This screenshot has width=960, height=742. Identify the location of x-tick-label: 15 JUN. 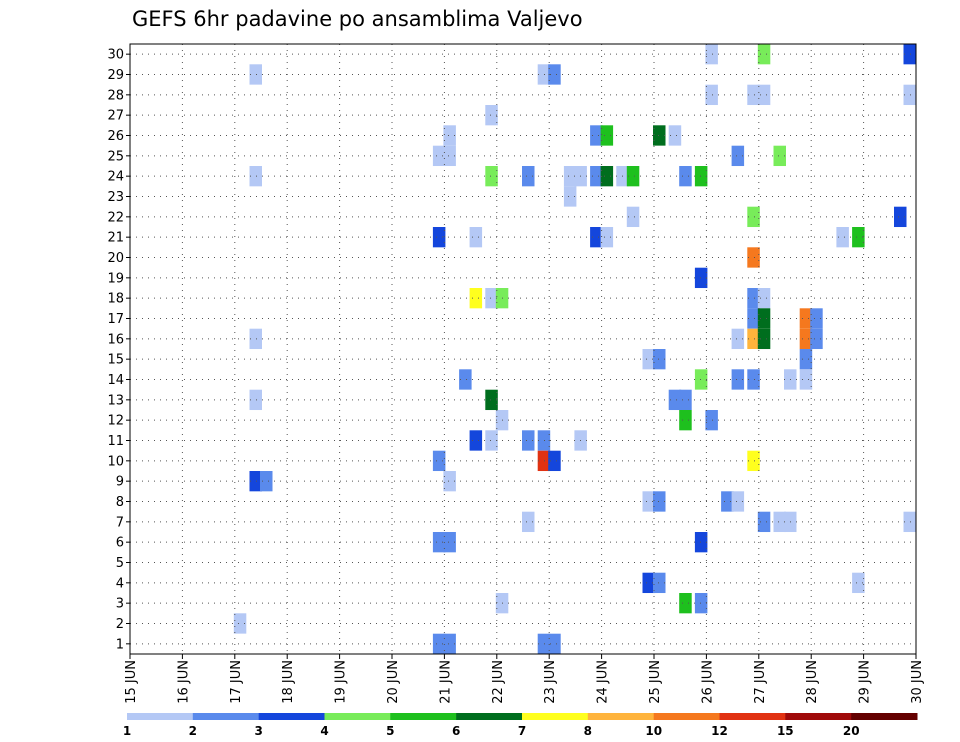
(131, 682).